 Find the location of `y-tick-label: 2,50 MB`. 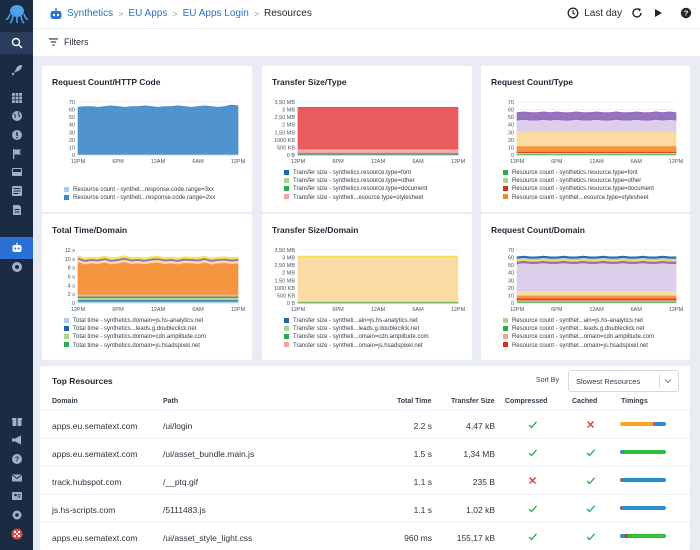

y-tick-label: 2,50 MB is located at coordinates (285, 266).